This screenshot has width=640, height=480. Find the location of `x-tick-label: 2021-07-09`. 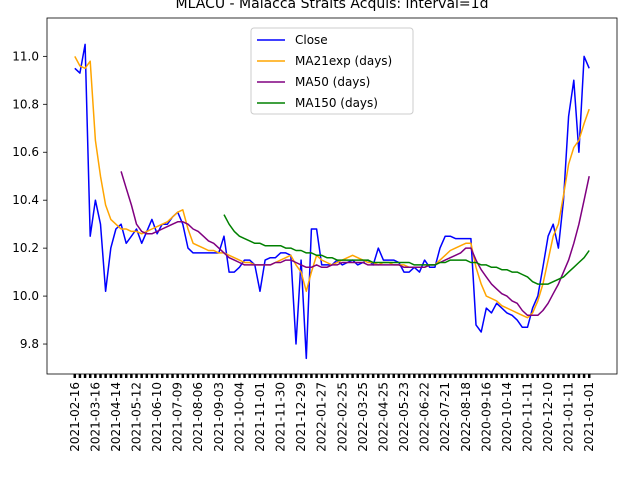

x-tick-label: 2021-07-09 is located at coordinates (178, 417).